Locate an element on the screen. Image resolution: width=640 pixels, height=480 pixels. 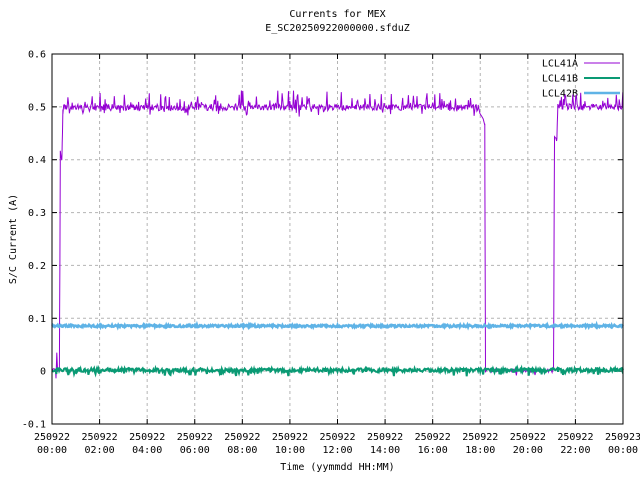
x-tick-label-time: 16:00 is located at coordinates (433, 450).